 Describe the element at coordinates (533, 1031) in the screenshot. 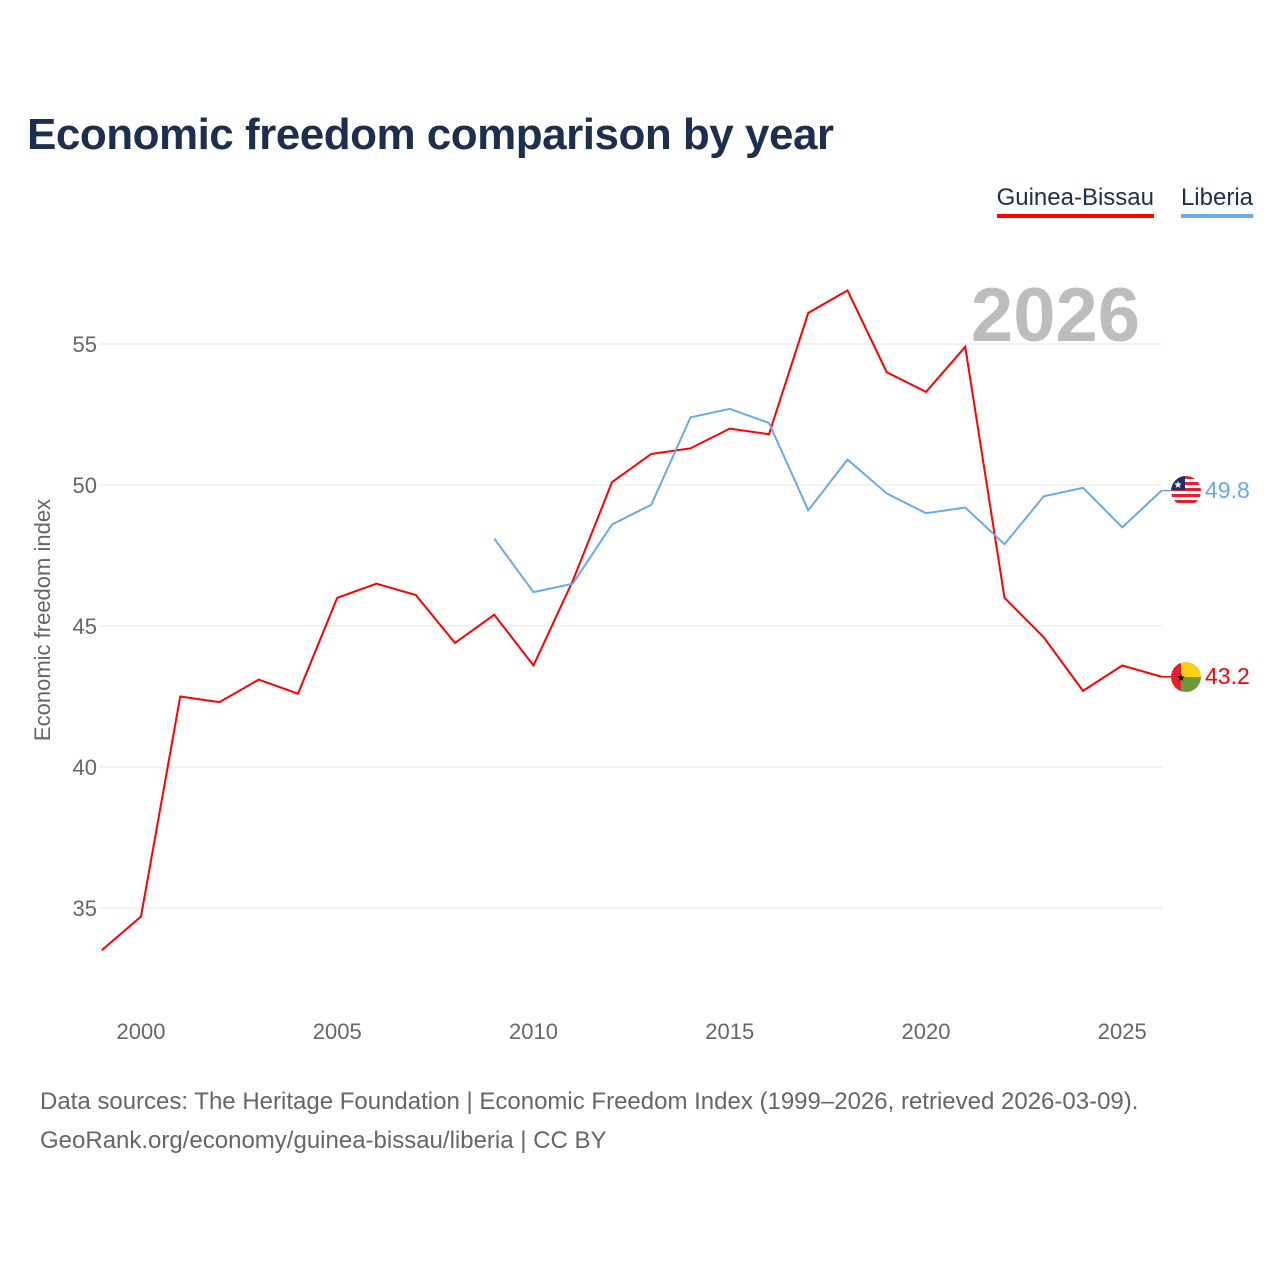

I see `x-tick-label: 2010` at that location.